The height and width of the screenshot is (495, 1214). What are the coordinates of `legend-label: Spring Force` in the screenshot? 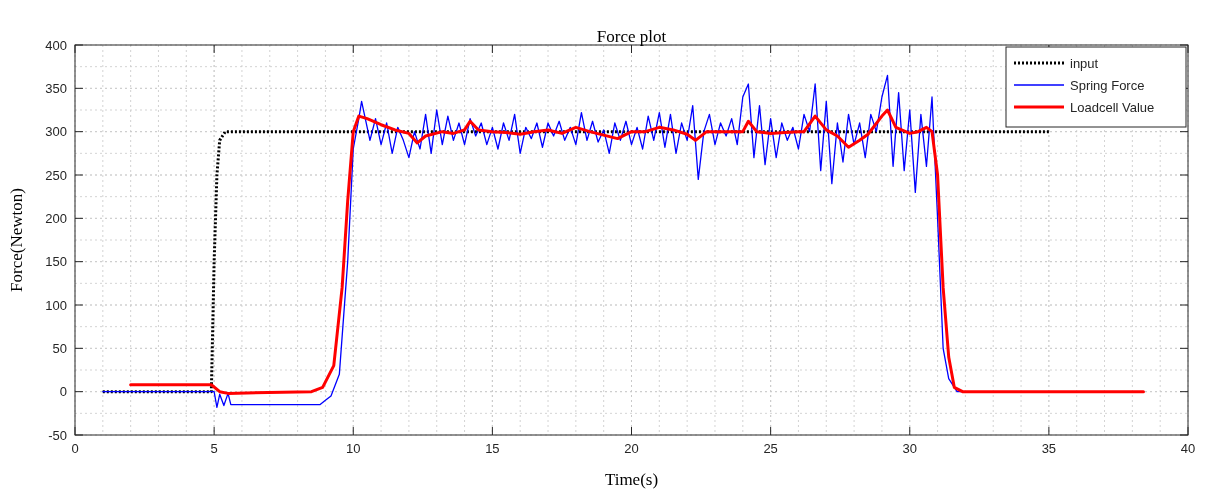 It's located at (1107, 85).